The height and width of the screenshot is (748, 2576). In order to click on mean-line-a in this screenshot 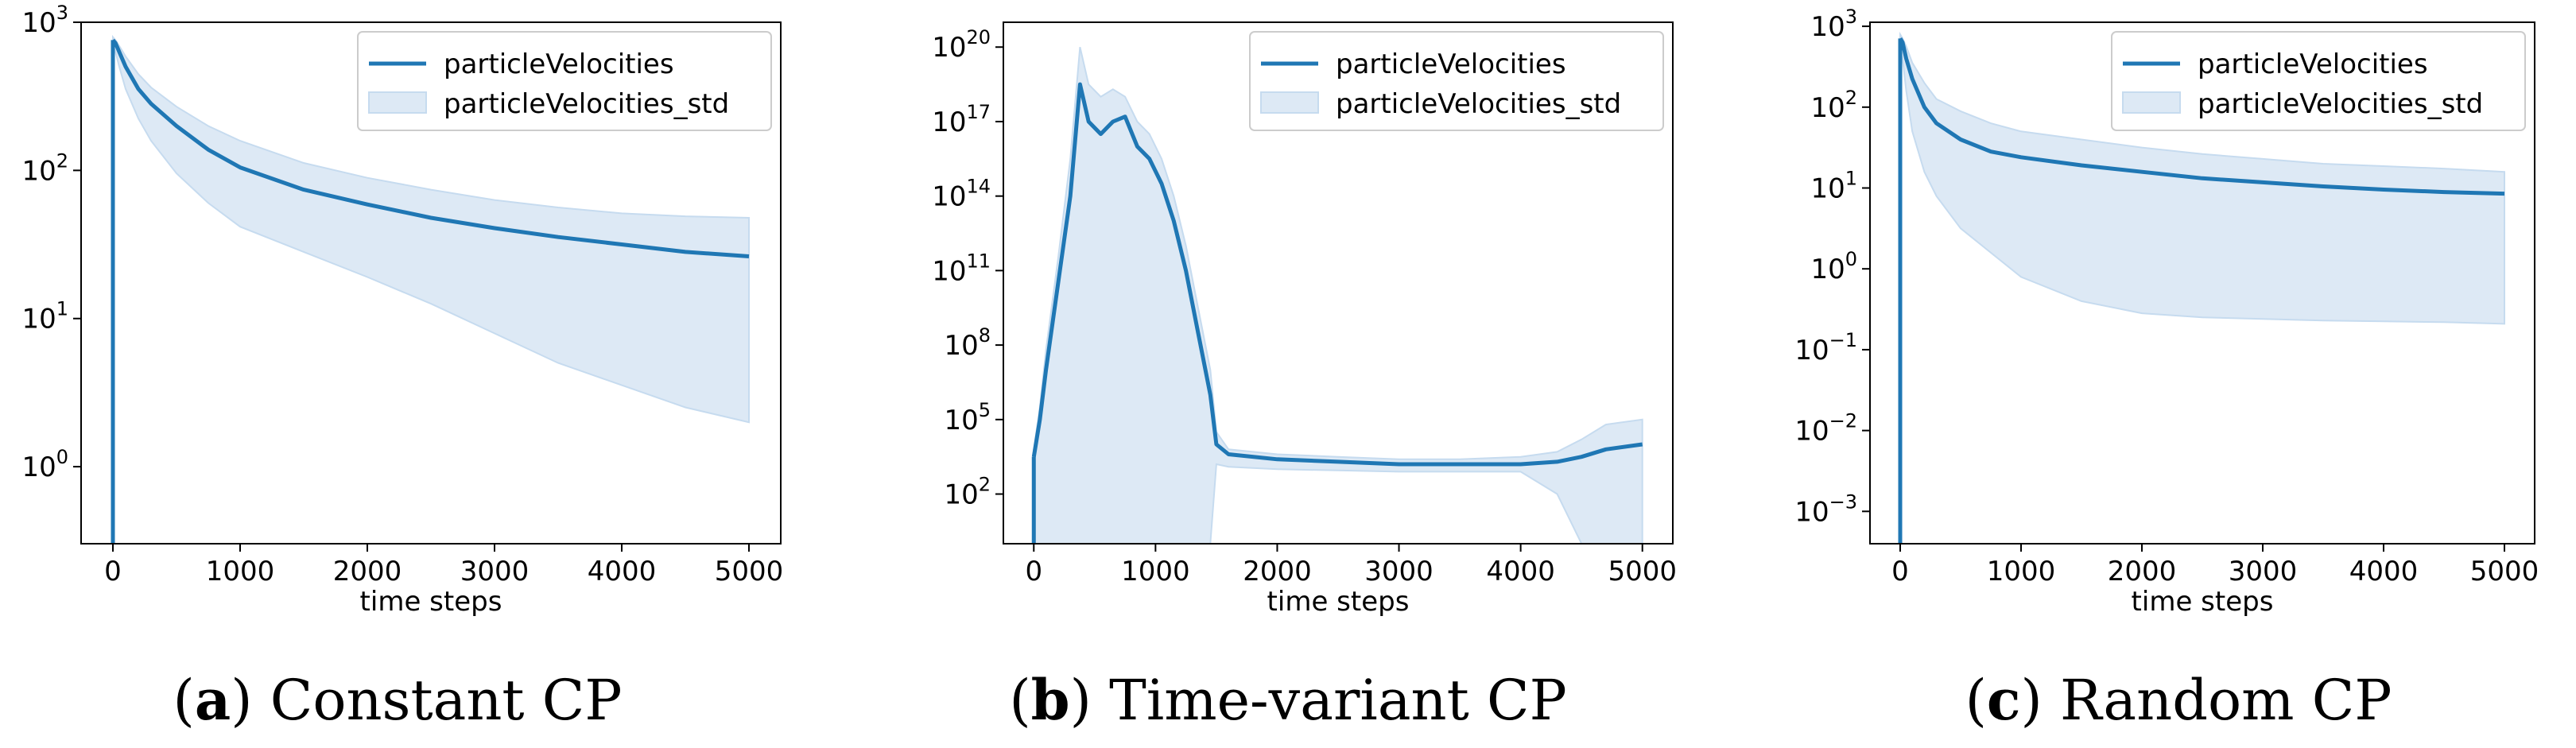, I will do `click(431, 148)`.